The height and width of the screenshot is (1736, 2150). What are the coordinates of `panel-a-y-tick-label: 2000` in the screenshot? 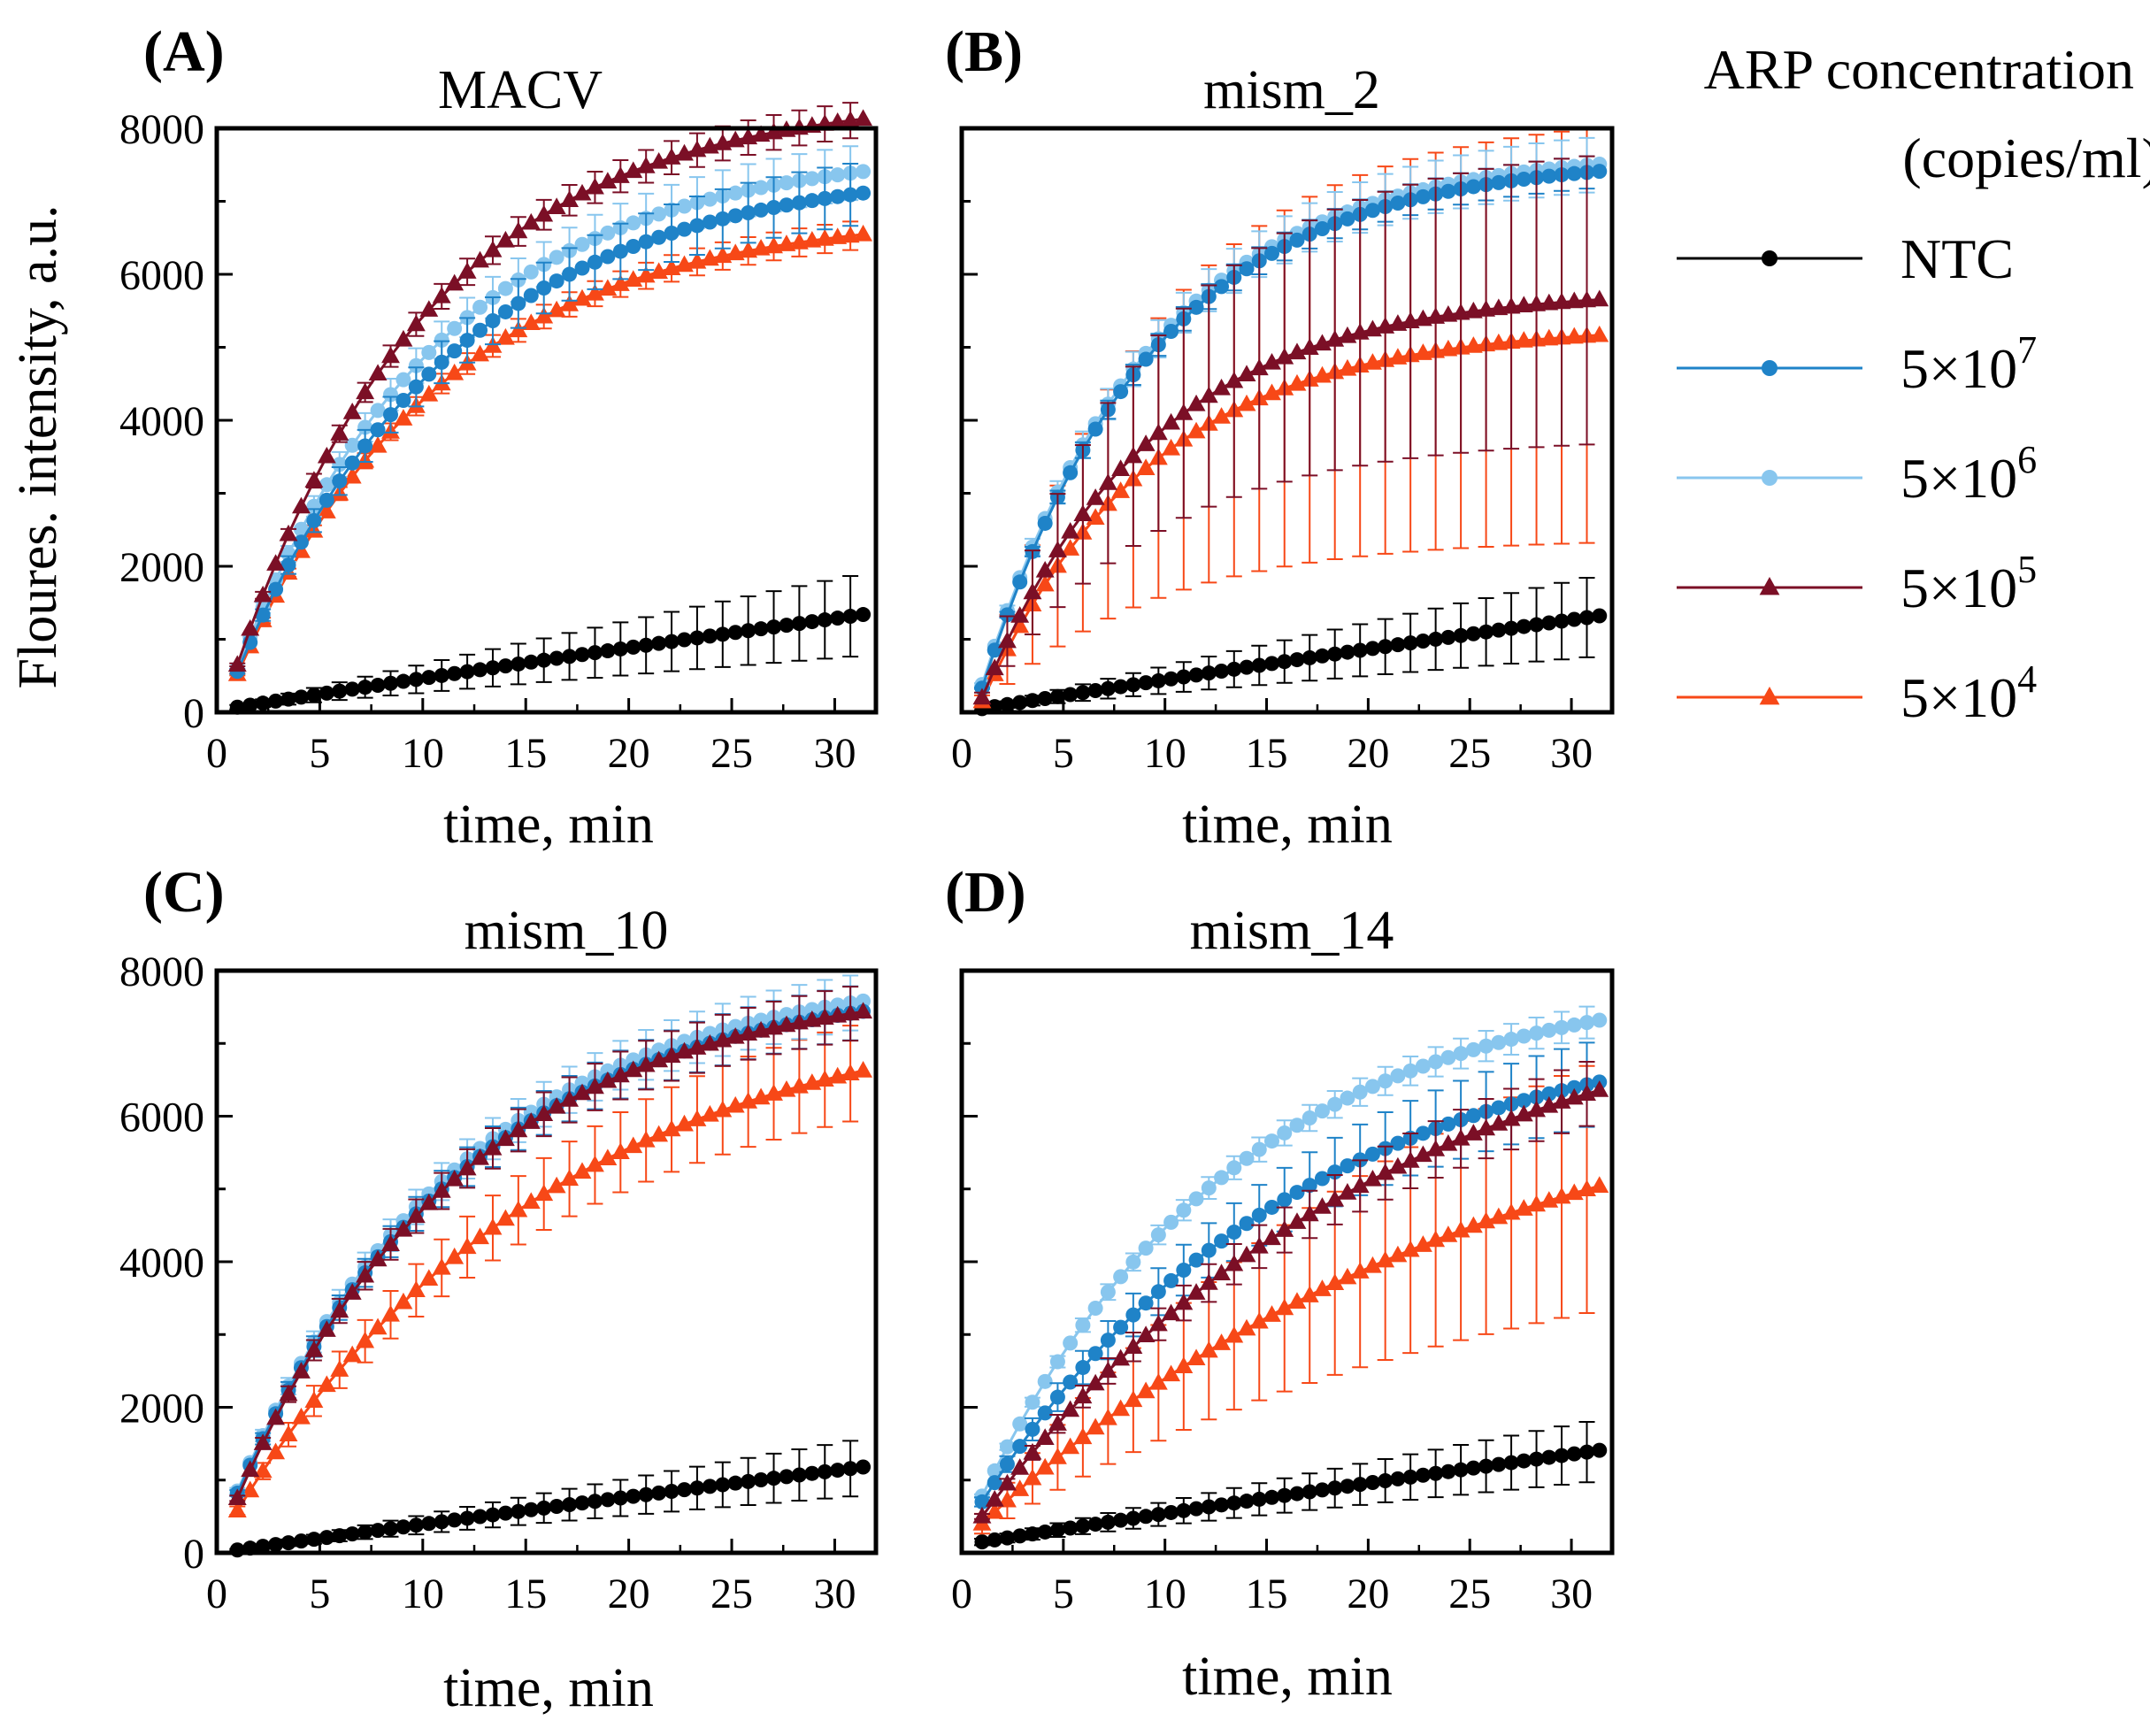 It's located at (161, 567).